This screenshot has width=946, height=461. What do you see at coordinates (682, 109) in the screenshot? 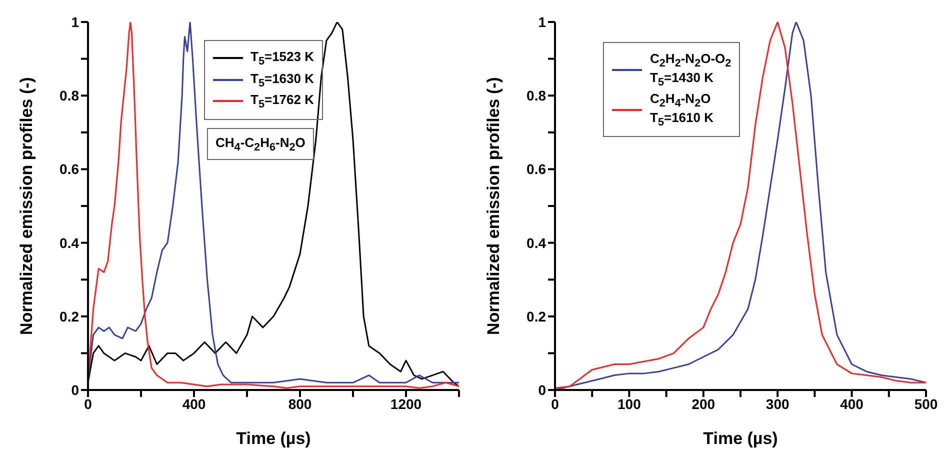
I see `text: C$_{2}$H$_{4}$-N$_{2}$O T$_{5}$=1610 K` at bounding box center [682, 109].